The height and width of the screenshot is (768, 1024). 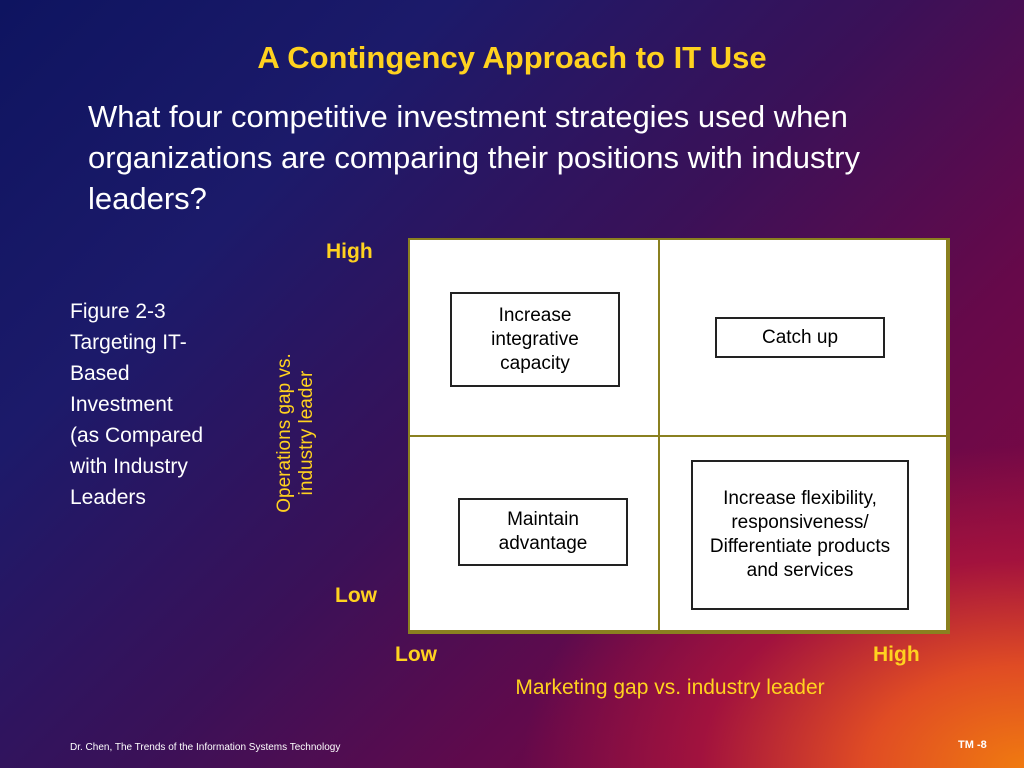 I want to click on caption-line: Investment, so click(x=121, y=404).